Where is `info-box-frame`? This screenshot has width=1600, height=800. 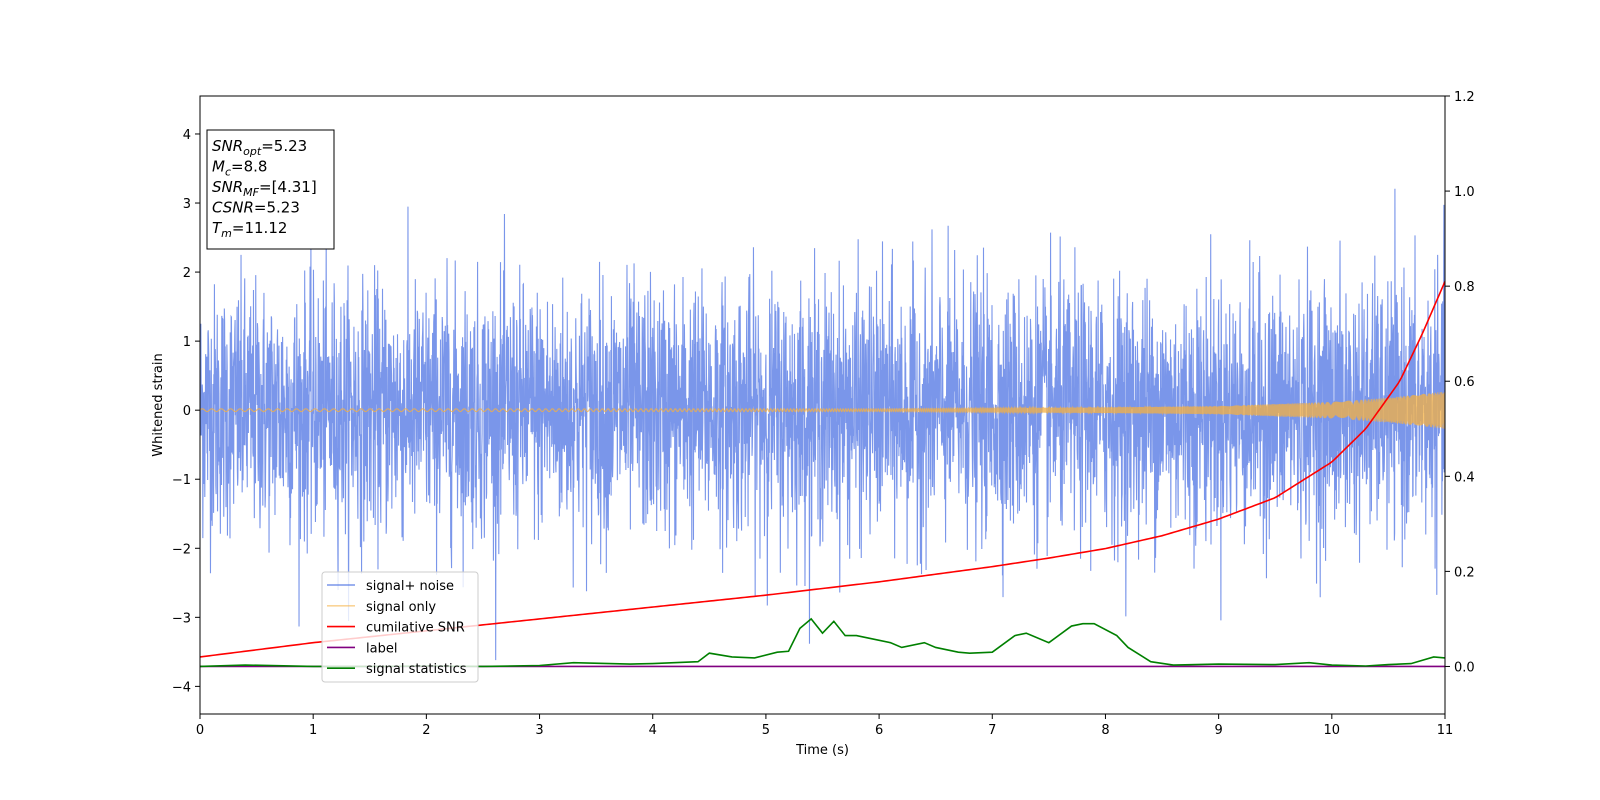 info-box-frame is located at coordinates (270, 189).